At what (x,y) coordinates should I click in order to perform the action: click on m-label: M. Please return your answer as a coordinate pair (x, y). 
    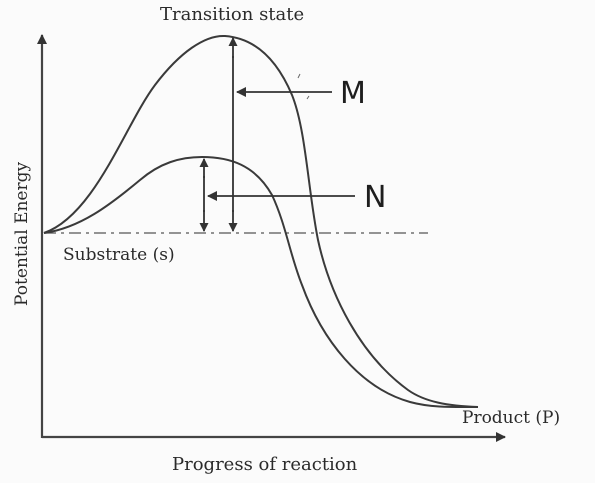
    Looking at the image, I should click on (353, 93).